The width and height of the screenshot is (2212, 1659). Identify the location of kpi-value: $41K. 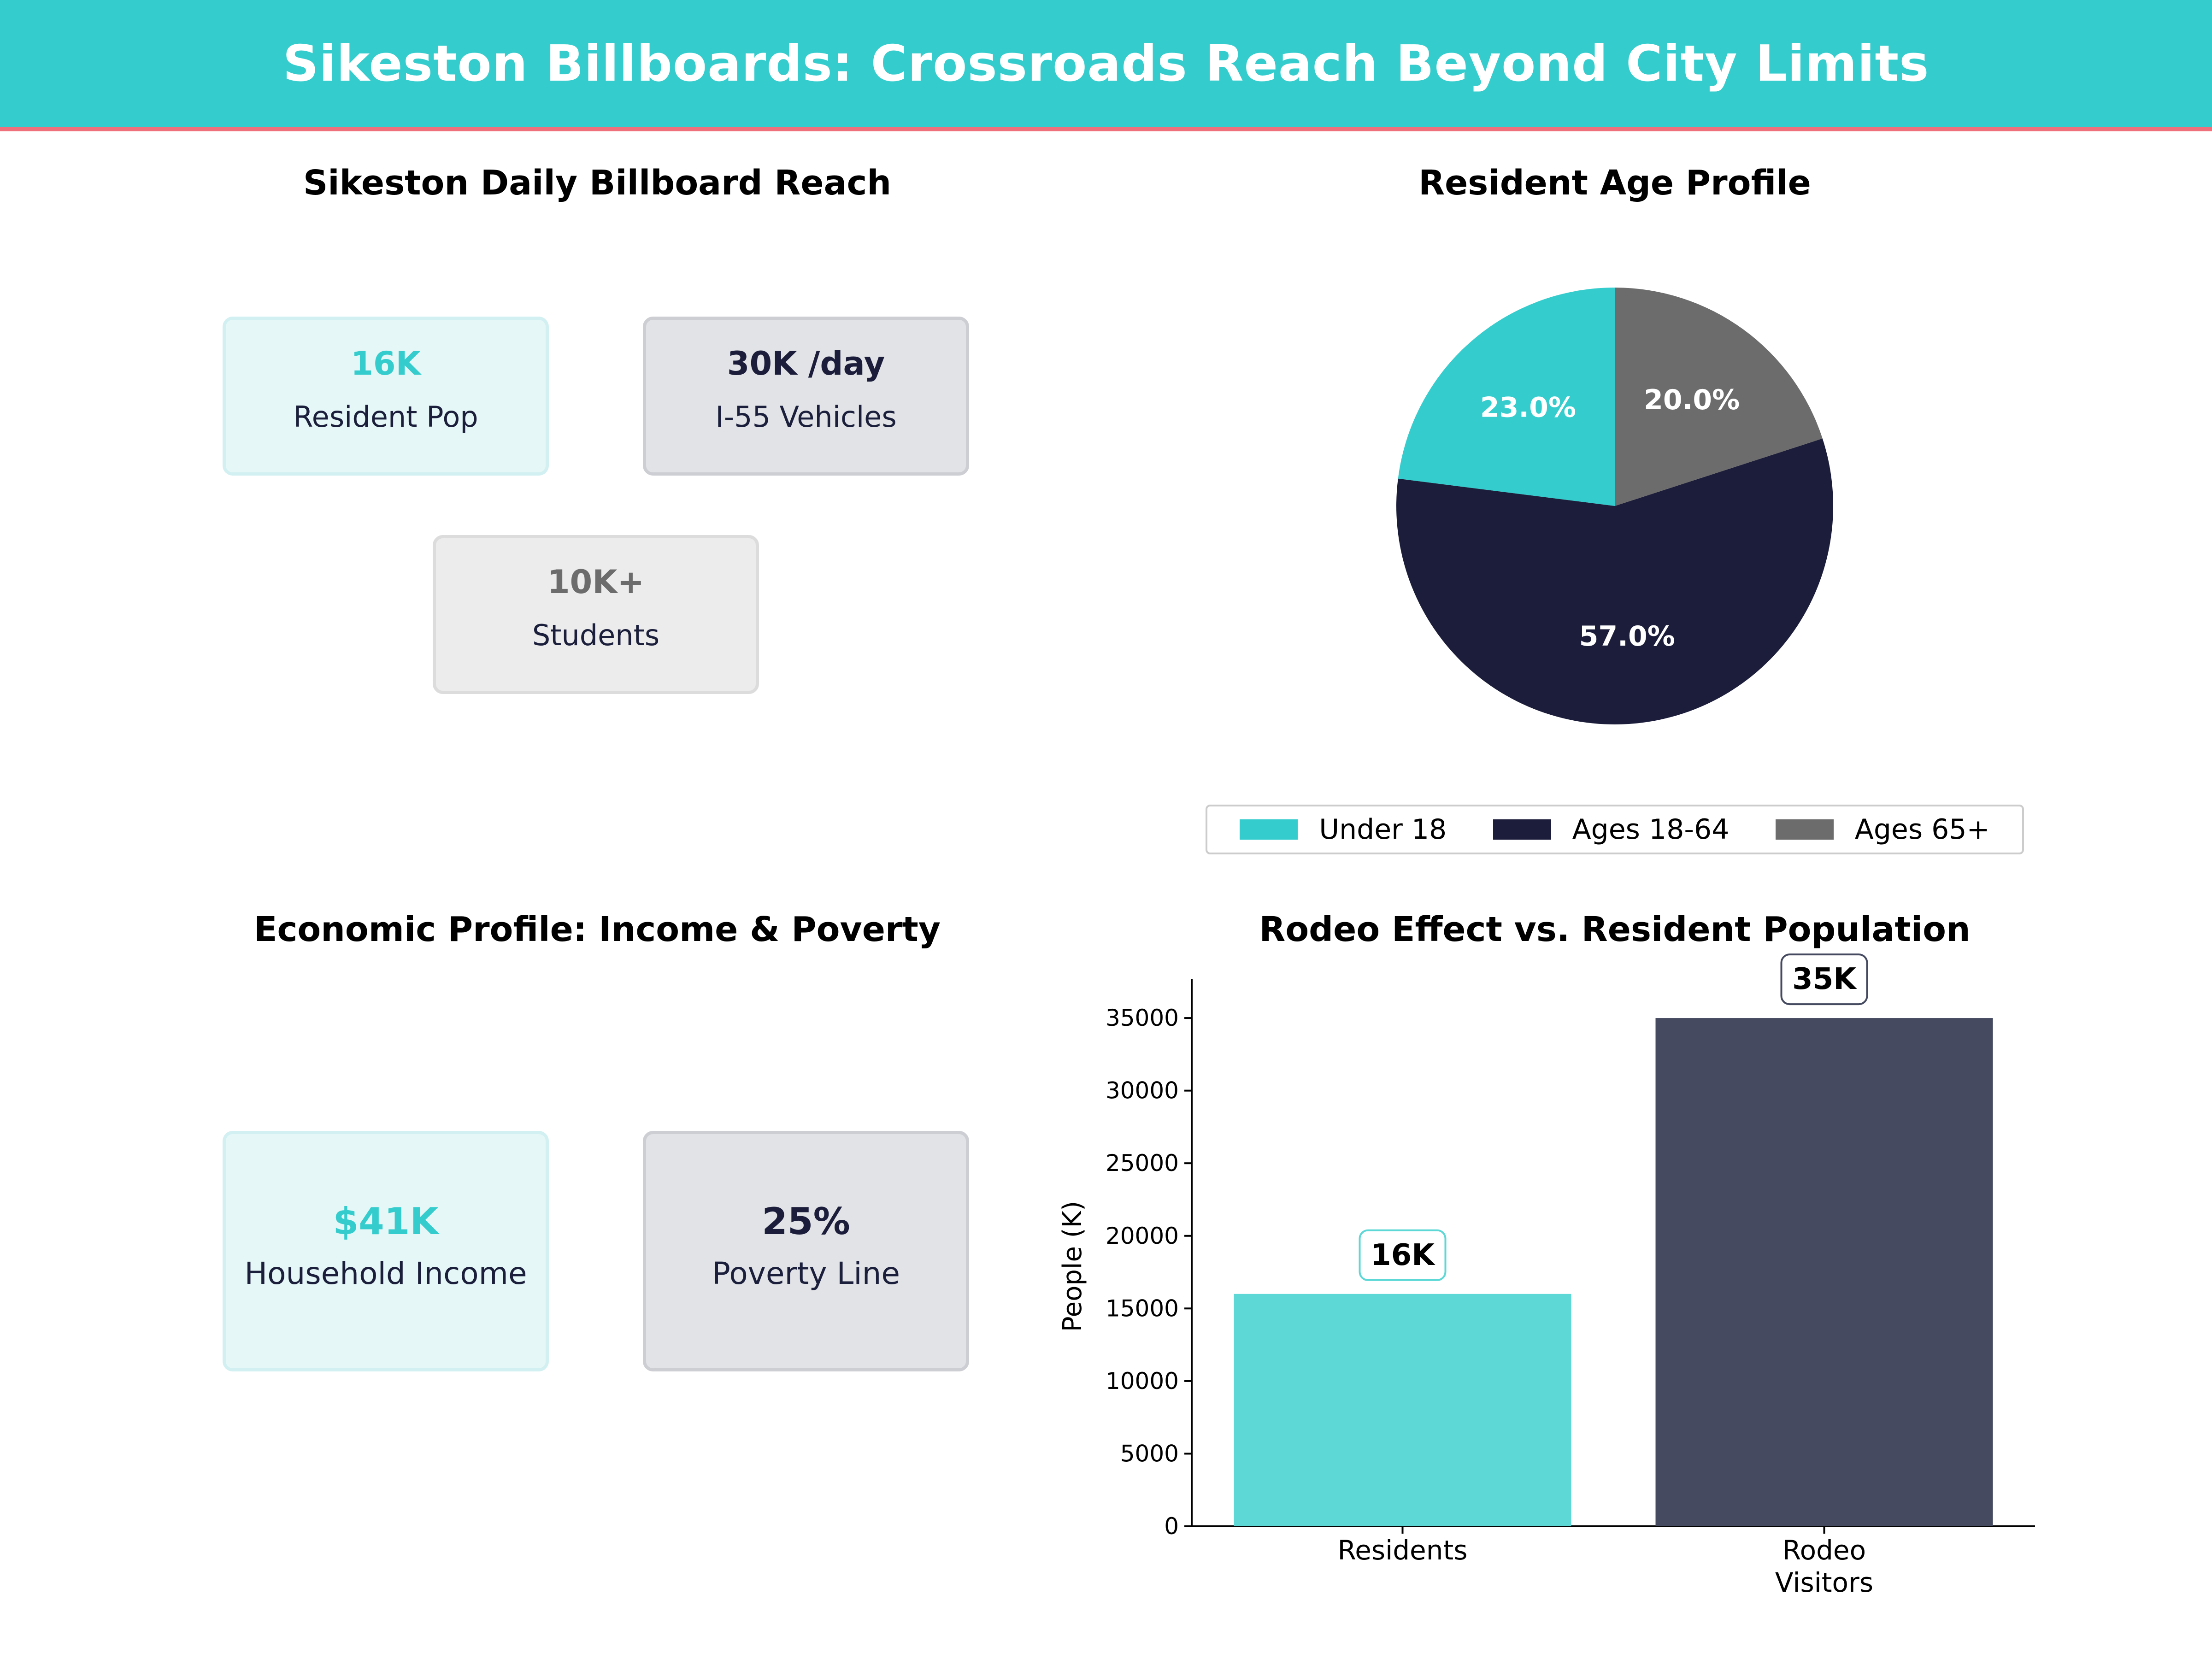
(386, 1221).